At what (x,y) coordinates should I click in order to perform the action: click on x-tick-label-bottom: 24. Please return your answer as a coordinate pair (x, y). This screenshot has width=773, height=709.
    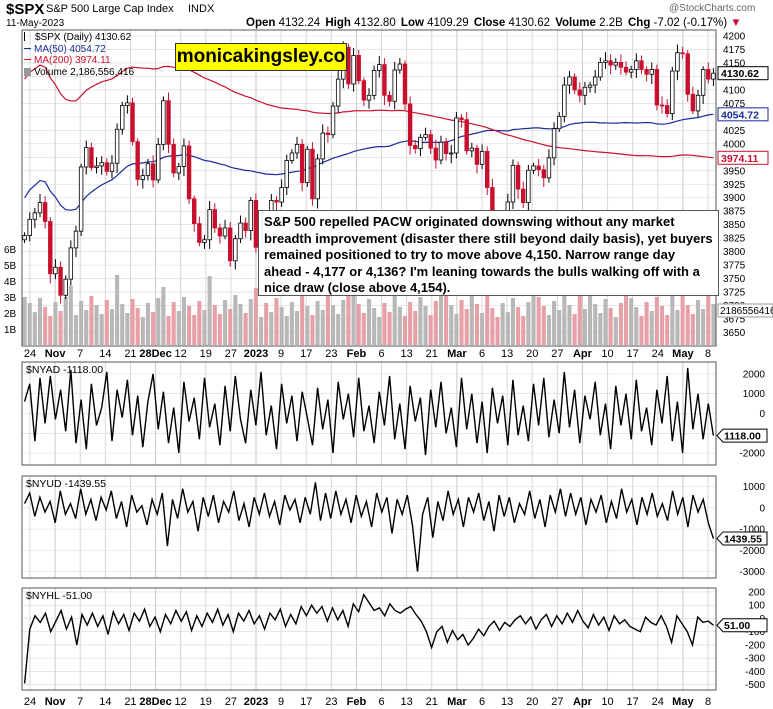
    Looking at the image, I should click on (658, 702).